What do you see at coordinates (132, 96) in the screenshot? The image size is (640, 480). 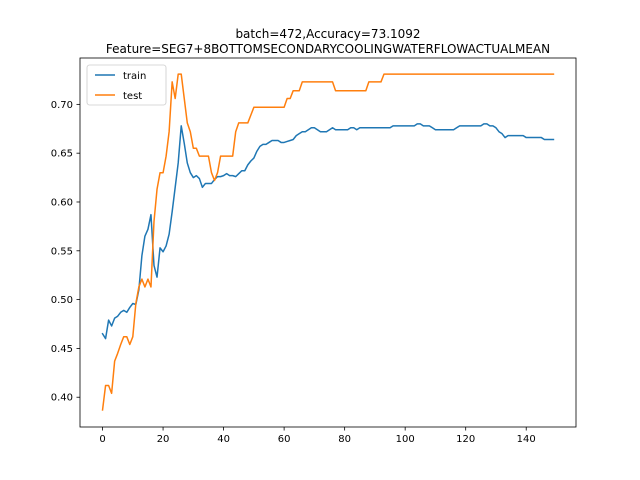 I see `legend-label-test: test` at bounding box center [132, 96].